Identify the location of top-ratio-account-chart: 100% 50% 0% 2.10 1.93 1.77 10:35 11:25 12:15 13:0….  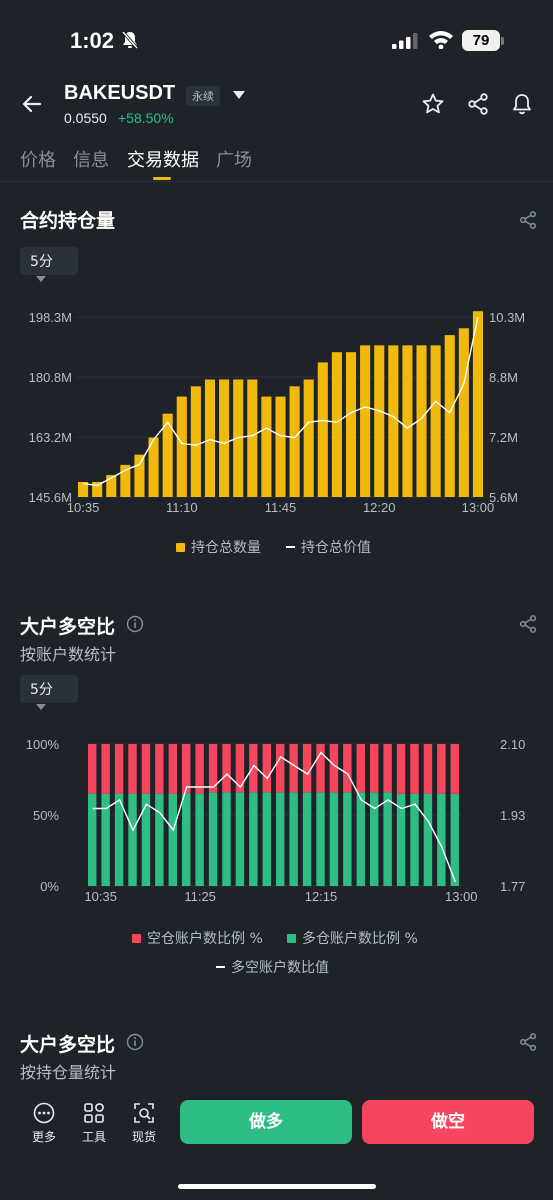
(276, 820).